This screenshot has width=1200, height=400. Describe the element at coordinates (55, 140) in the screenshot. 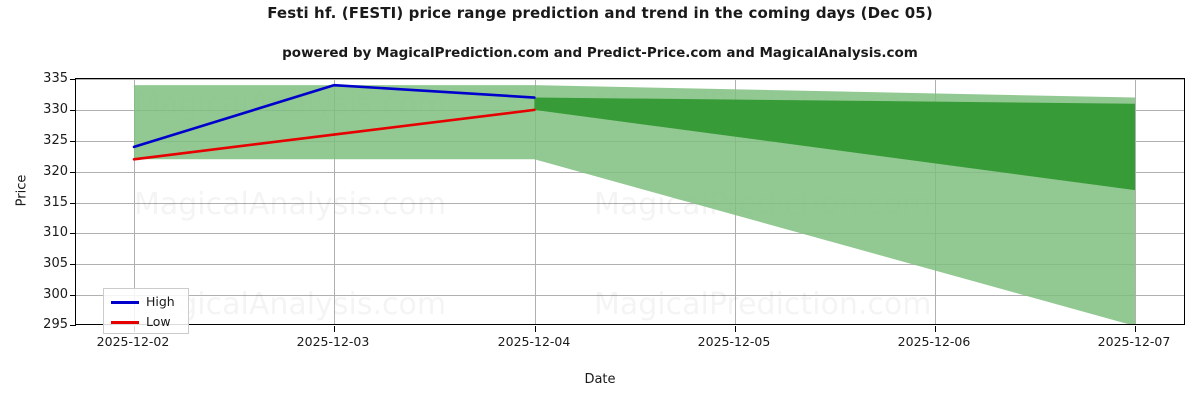

I see `ytick-label-325: 325` at that location.